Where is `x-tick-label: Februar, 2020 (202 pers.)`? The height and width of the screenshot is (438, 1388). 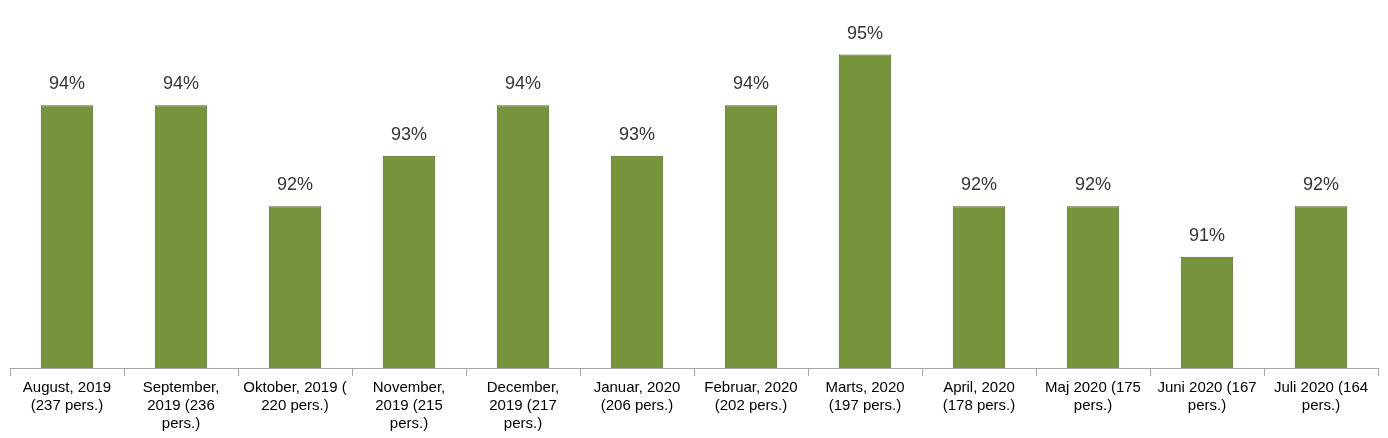
x-tick-label: Februar, 2020 (202 pers.) is located at coordinates (751, 396).